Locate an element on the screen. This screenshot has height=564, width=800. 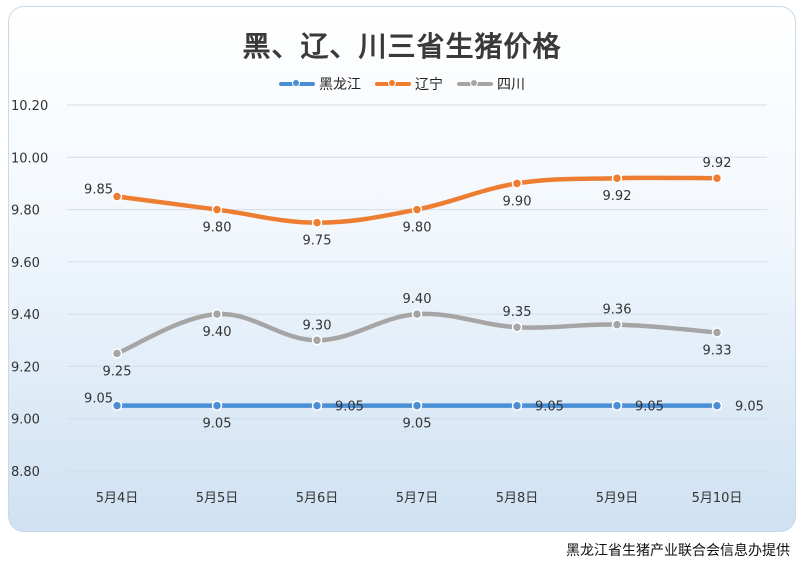
legend-swatch-liaoning is located at coordinates (393, 83).